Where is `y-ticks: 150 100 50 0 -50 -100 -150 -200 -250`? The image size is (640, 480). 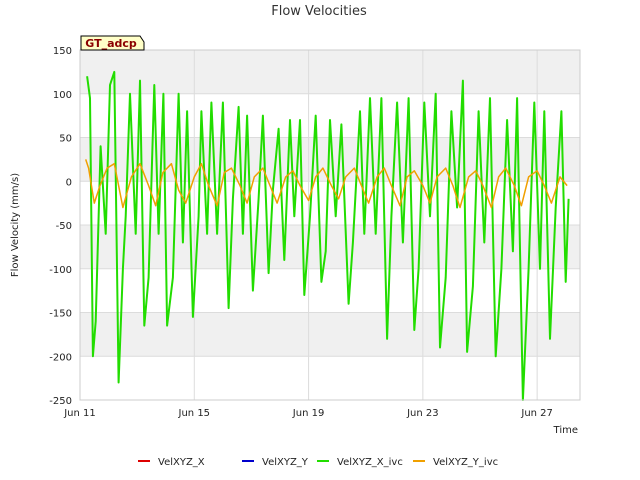
y-ticks: 150 100 50 0 -50 -100 -150 -200 -250 is located at coordinates (60, 226).